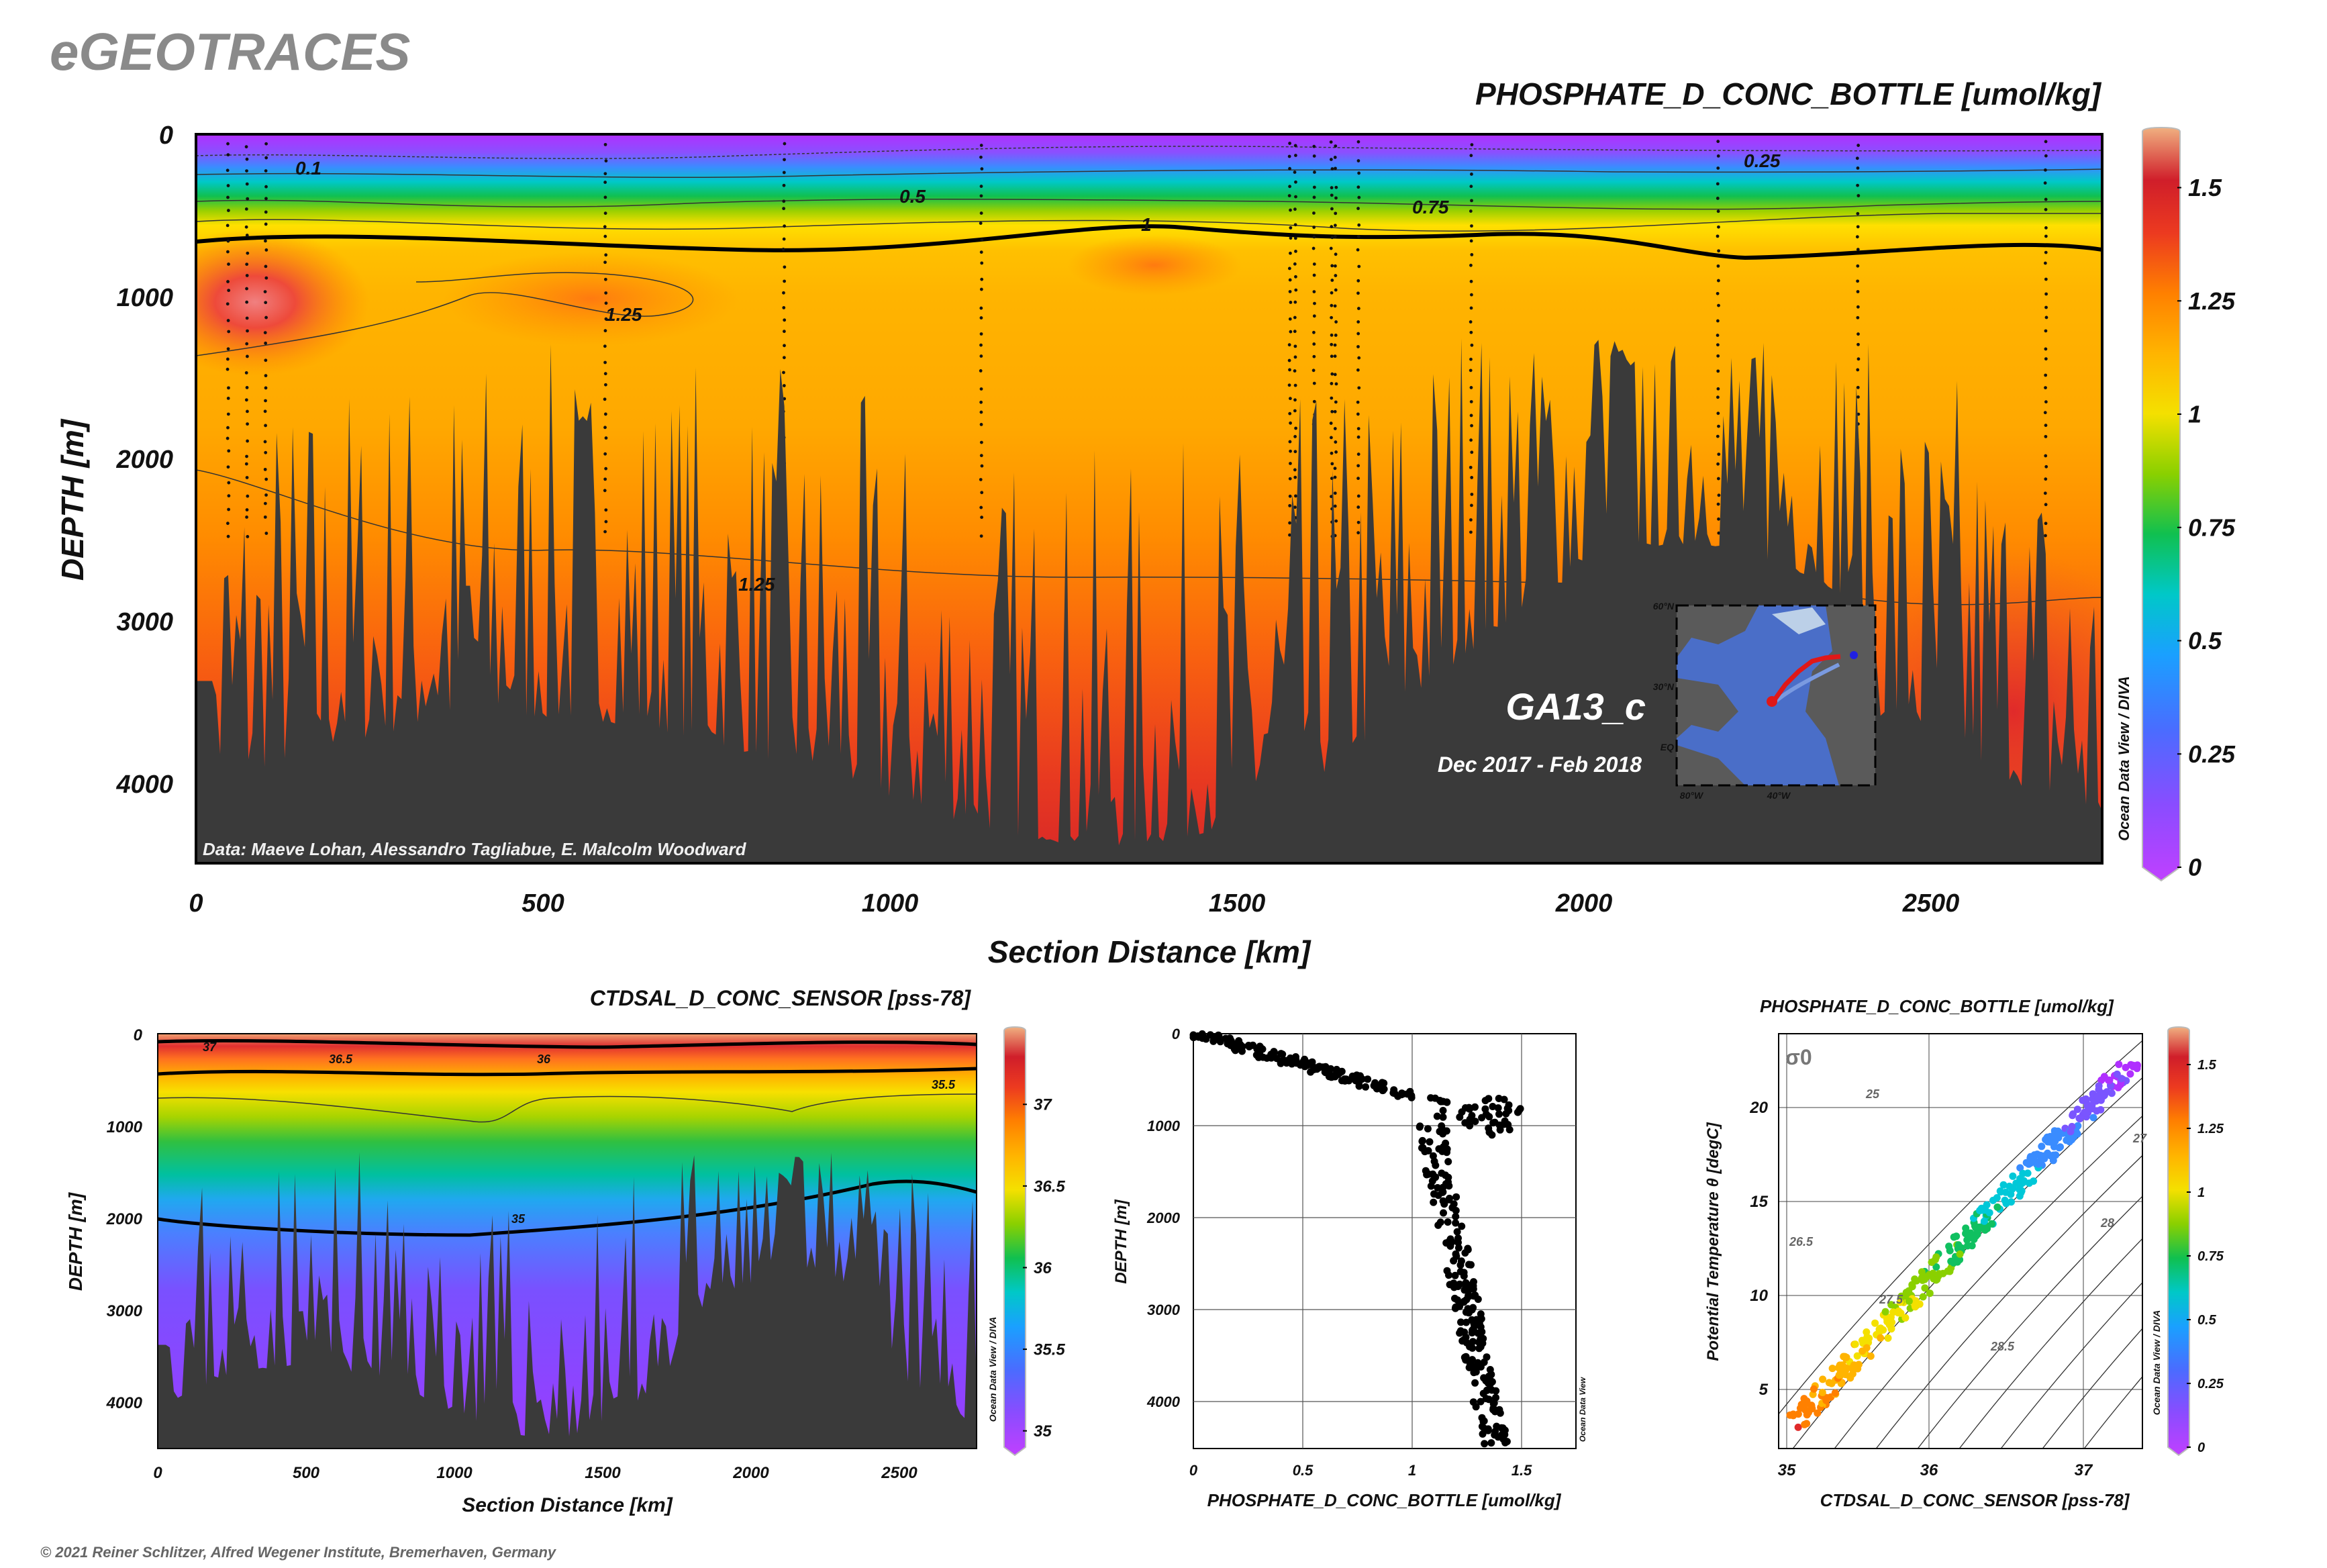  What do you see at coordinates (1582, 1409) in the screenshot?
I see `odv-watermark: Ocean Data View` at bounding box center [1582, 1409].